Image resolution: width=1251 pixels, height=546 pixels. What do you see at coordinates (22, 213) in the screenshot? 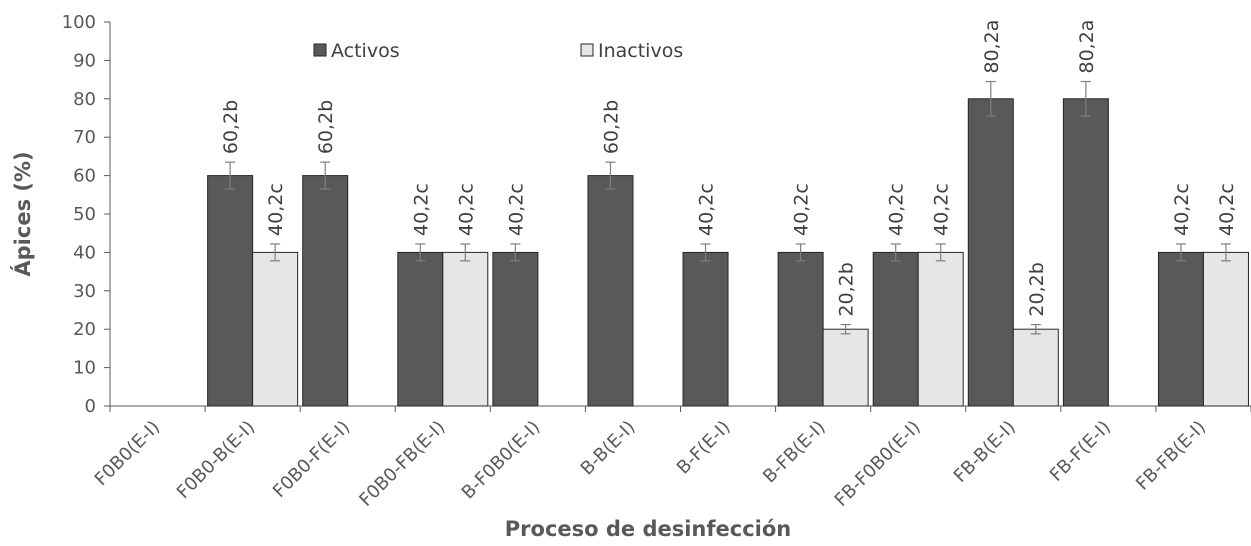
I see `y-axis-title: Ápices (%)` at bounding box center [22, 213].